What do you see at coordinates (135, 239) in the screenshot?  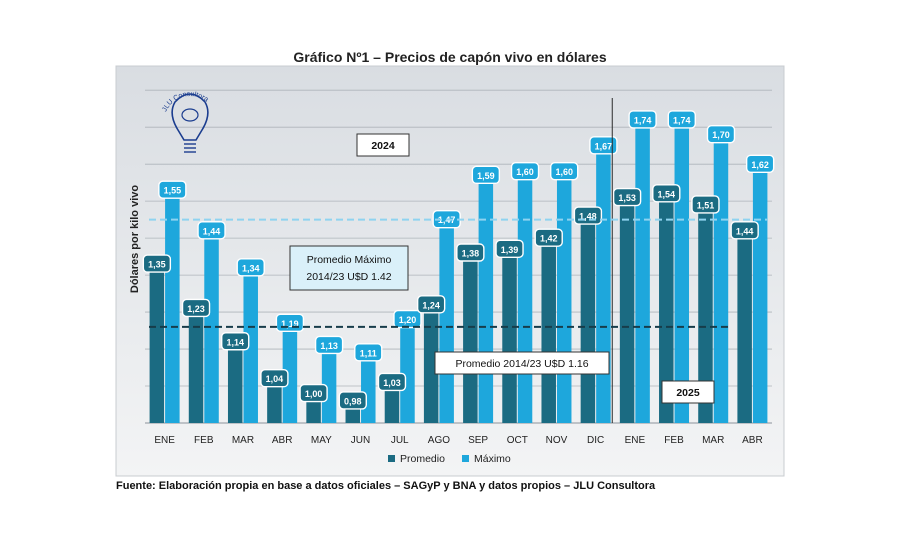 I see `y-axis-label: Dólares por kilo vivo` at bounding box center [135, 239].